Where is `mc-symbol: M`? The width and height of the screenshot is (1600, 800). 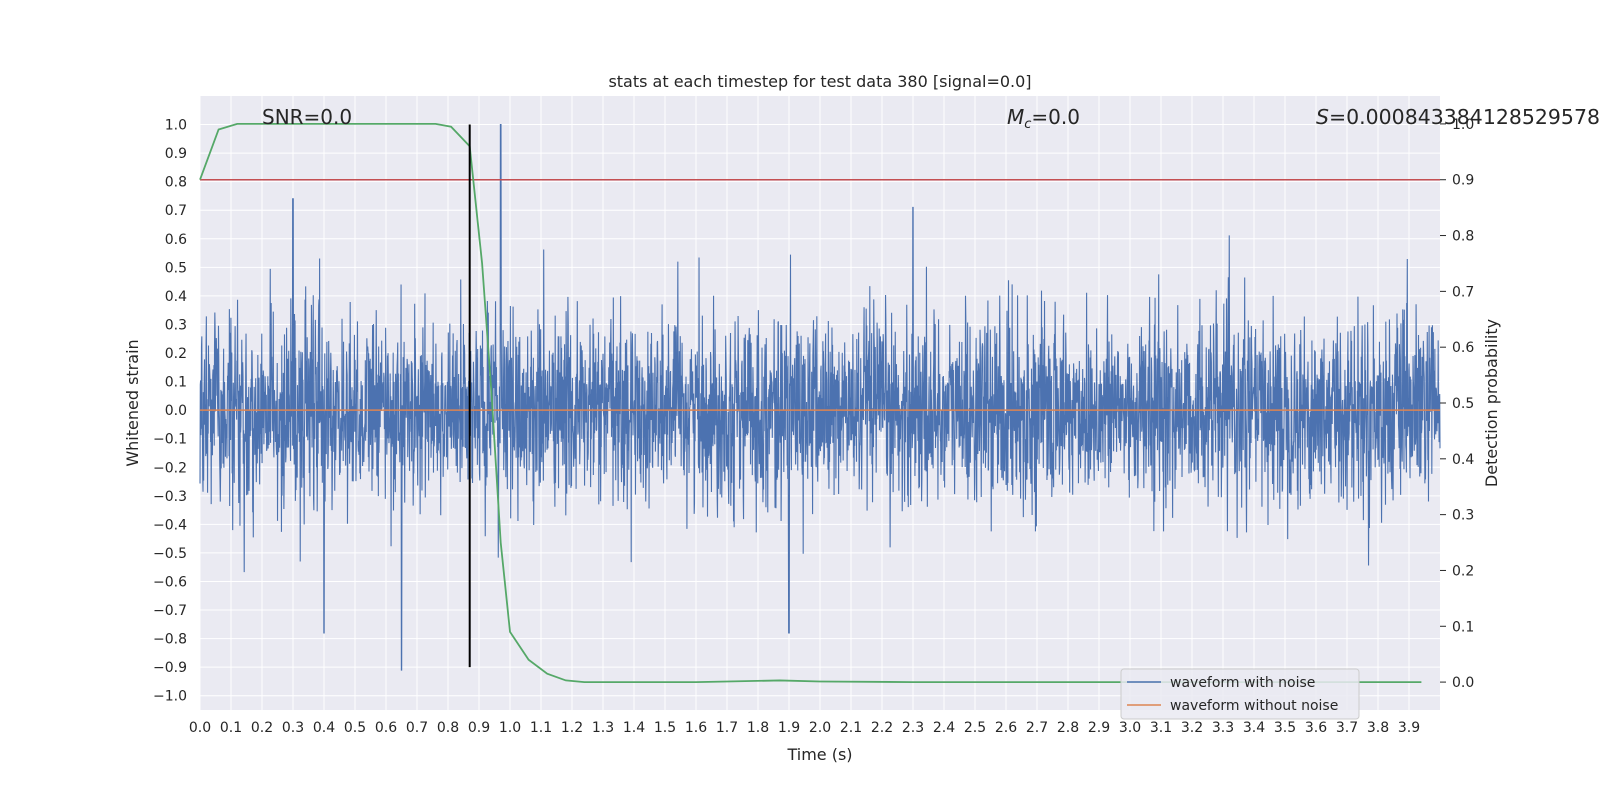 mc-symbol: M is located at coordinates (1015, 117).